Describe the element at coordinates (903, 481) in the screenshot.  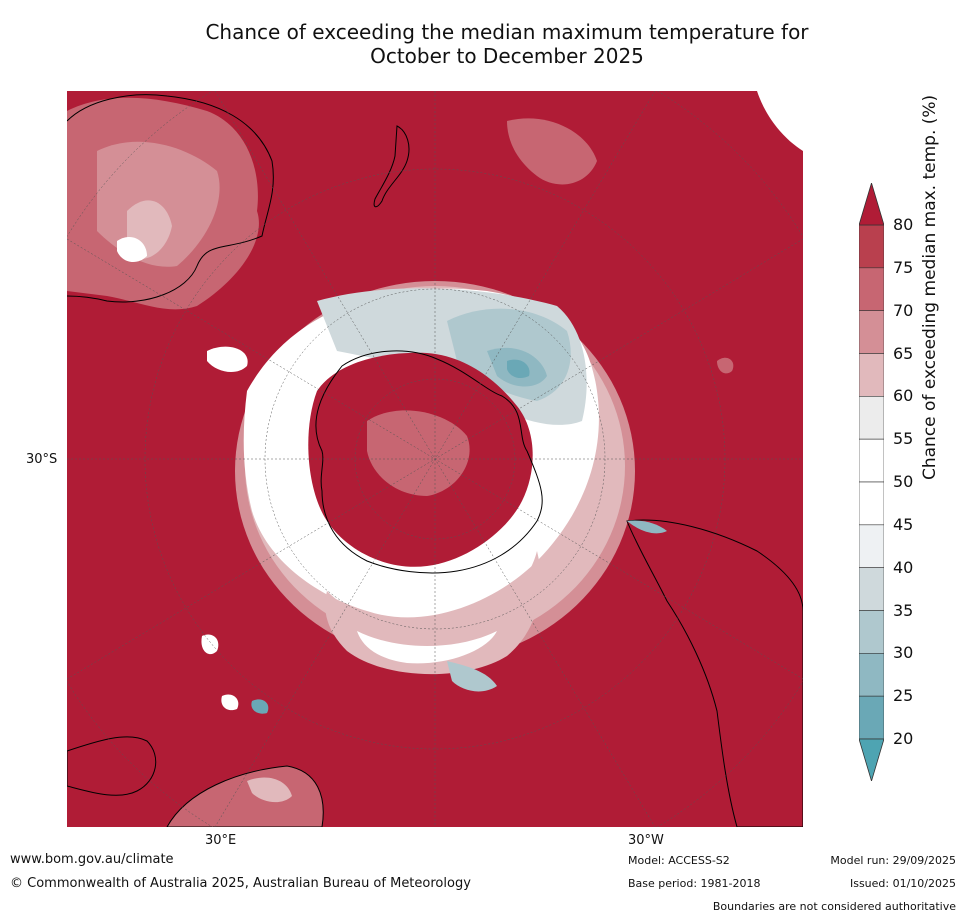
I see `colorbar-tick-label: 50` at that location.